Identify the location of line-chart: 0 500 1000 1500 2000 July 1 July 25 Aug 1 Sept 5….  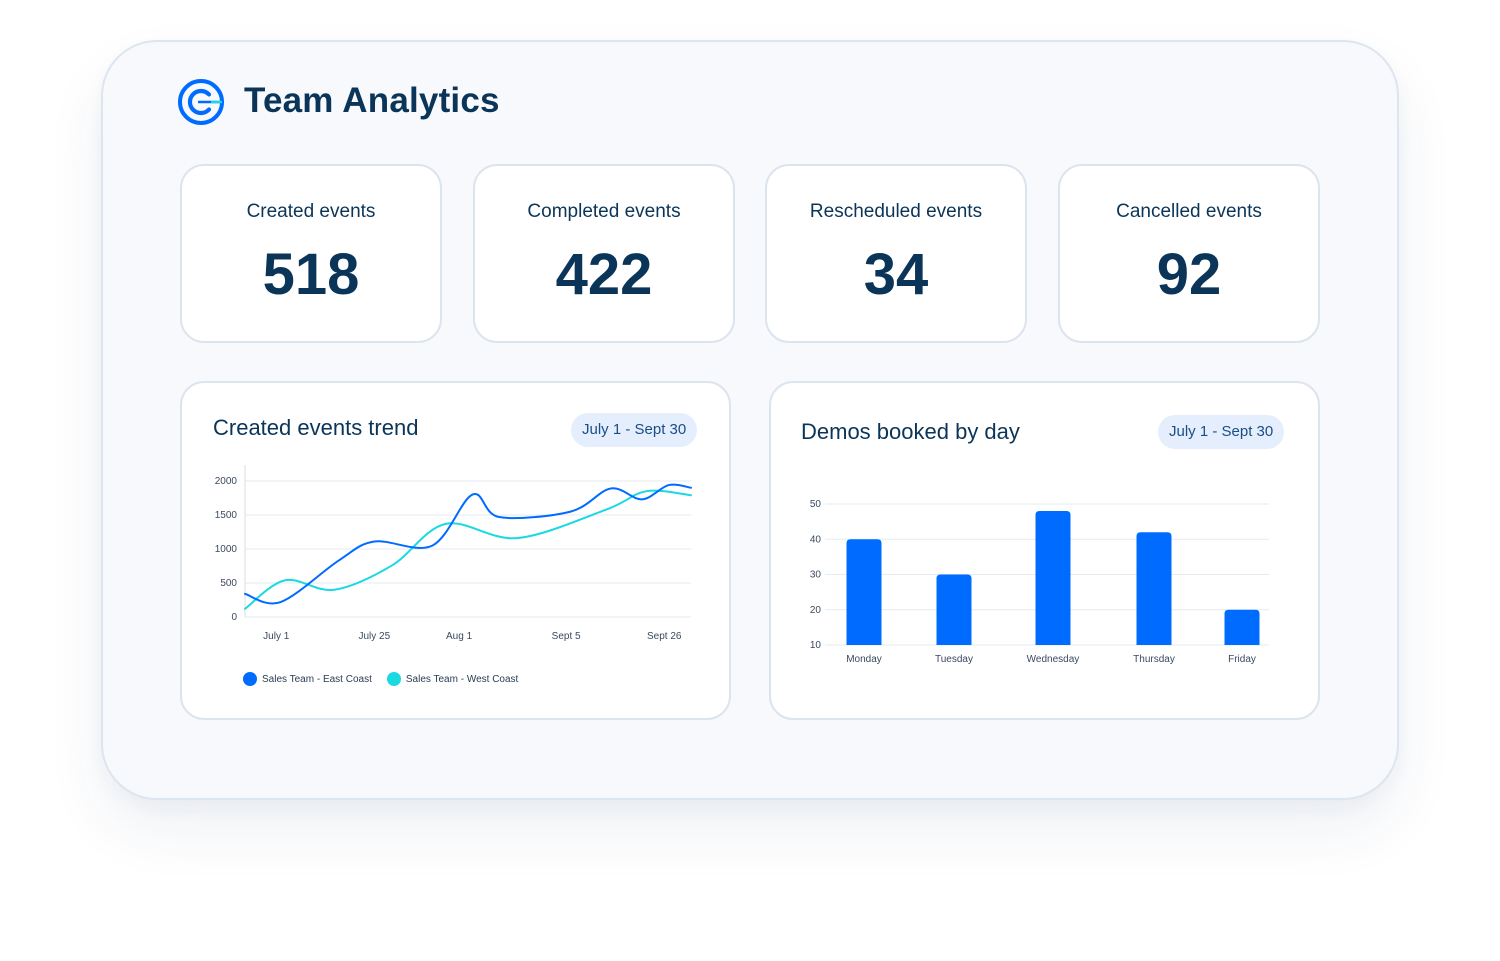
(453, 553).